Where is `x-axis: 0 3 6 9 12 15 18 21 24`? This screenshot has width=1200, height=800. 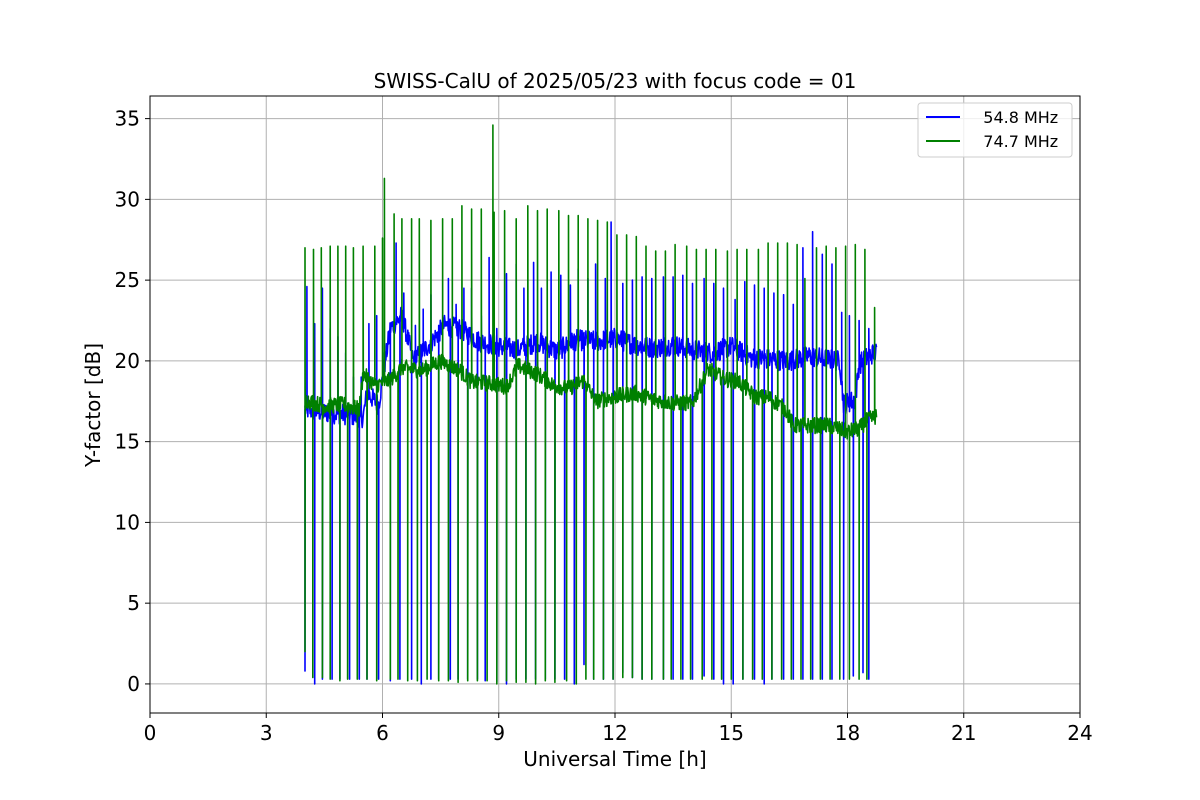 x-axis: 0 3 6 9 12 15 18 21 24 is located at coordinates (618, 729).